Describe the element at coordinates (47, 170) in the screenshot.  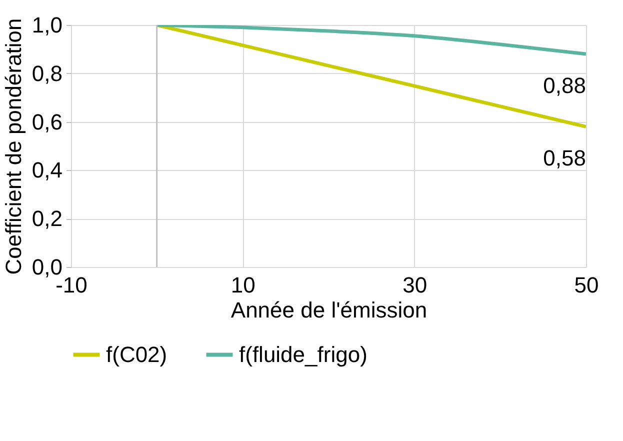
I see `y-tick-label: 0,4` at that location.